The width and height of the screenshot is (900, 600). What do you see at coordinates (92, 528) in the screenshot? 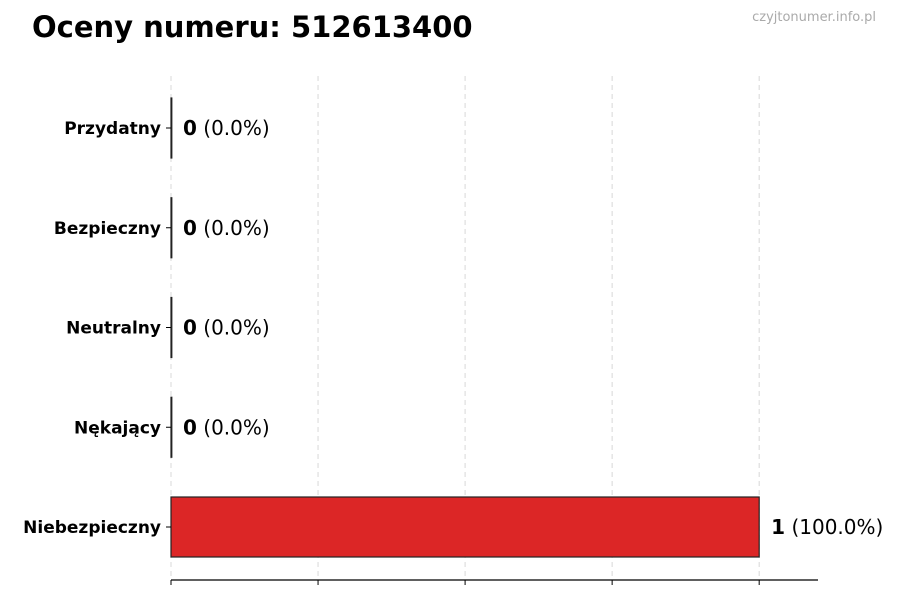
I see `category-label: Niebezpieczny` at bounding box center [92, 528].